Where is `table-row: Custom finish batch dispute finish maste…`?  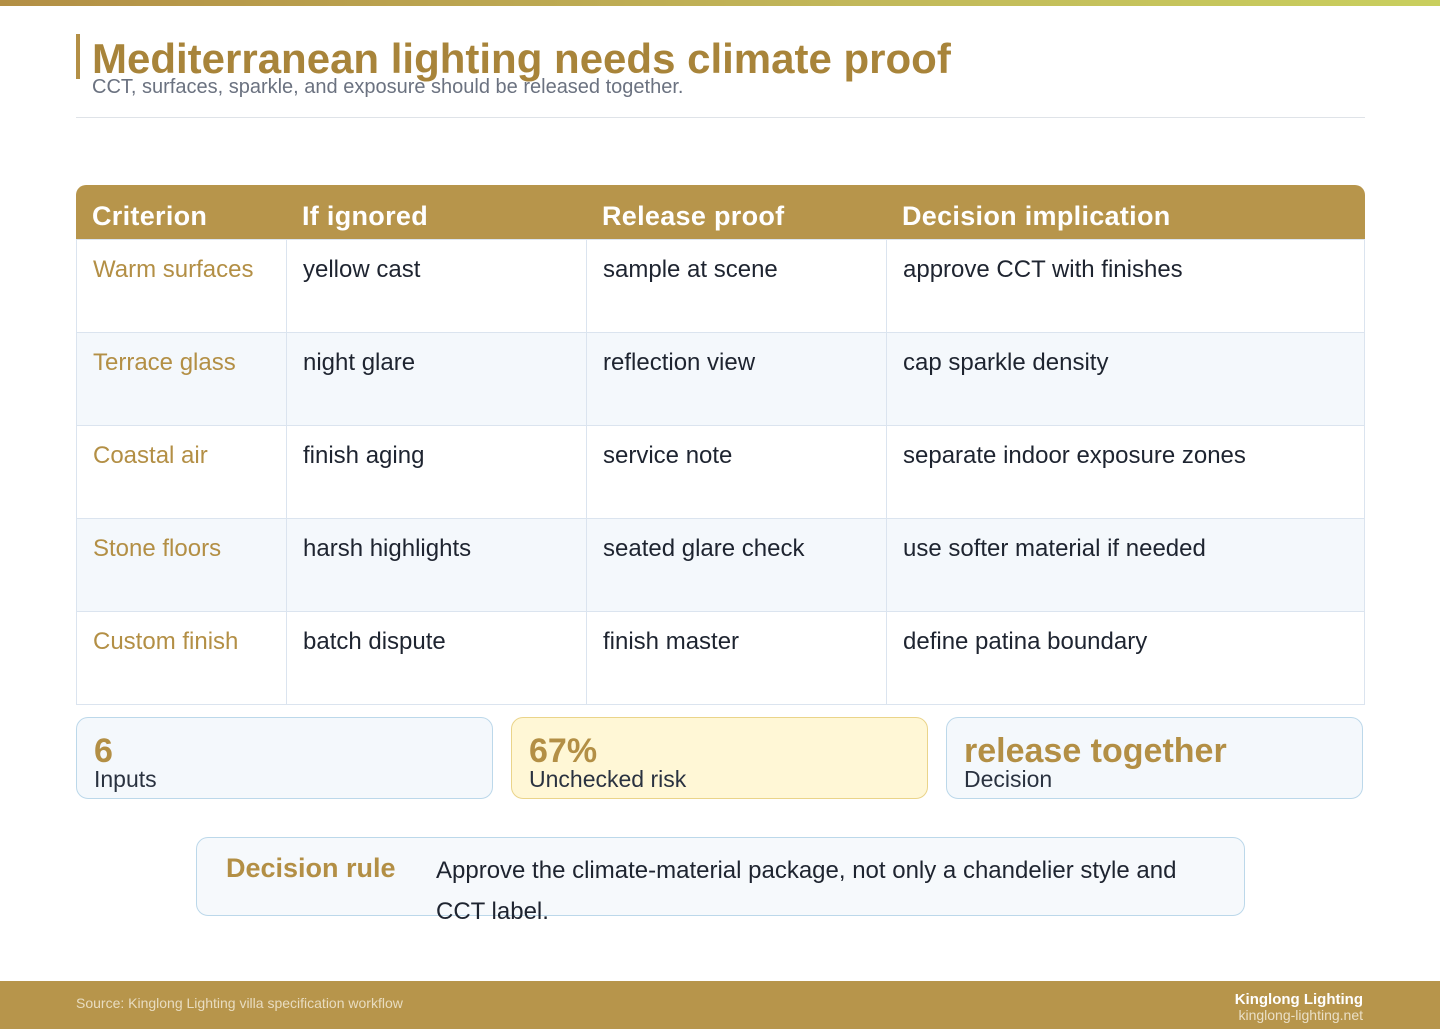
table-row: Custom finish batch dispute finish maste… is located at coordinates (720, 658).